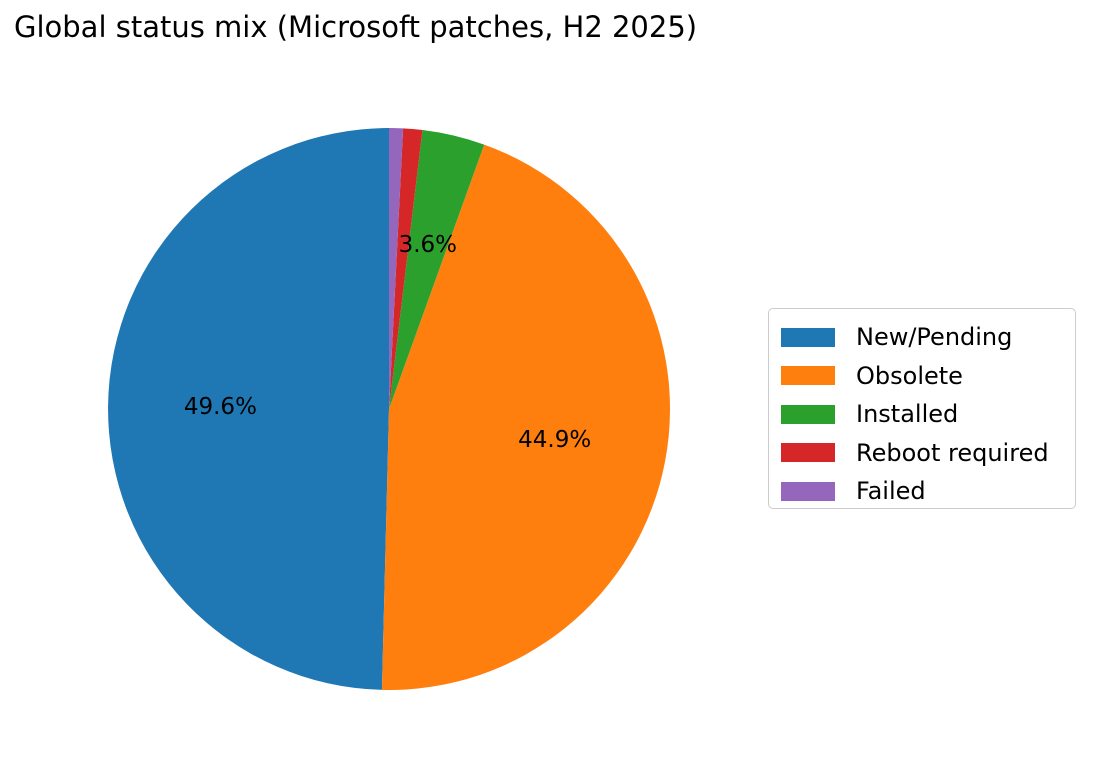 Image resolution: width=1096 pixels, height=779 pixels. I want to click on pie-slice-labels: 49.6% 44.9% 3.6%, so click(387, 342).